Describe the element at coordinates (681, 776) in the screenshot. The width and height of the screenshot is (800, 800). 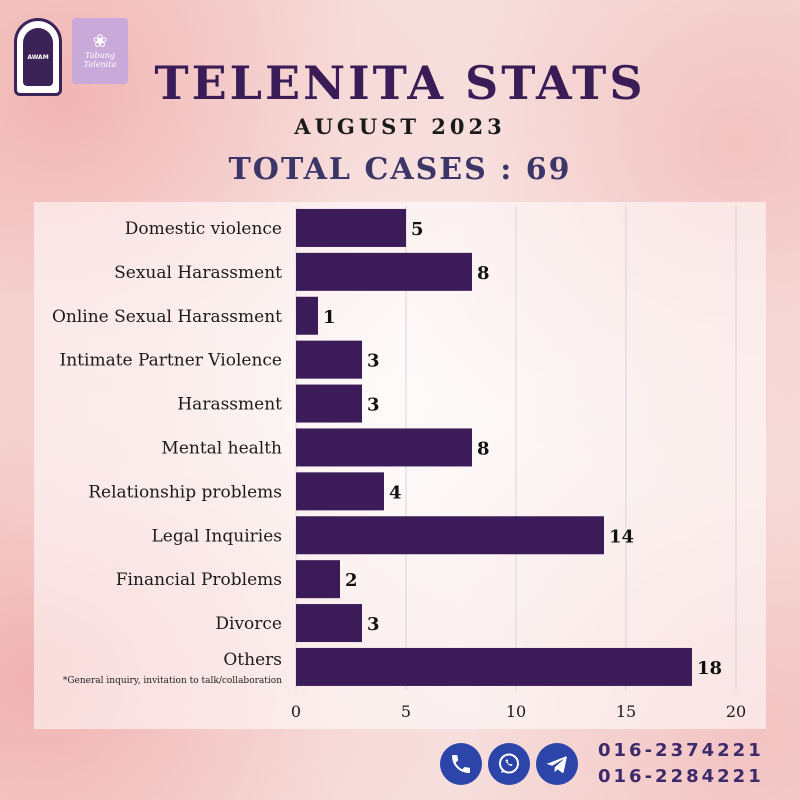
I see `phone-number-2: 016-2284221` at that location.